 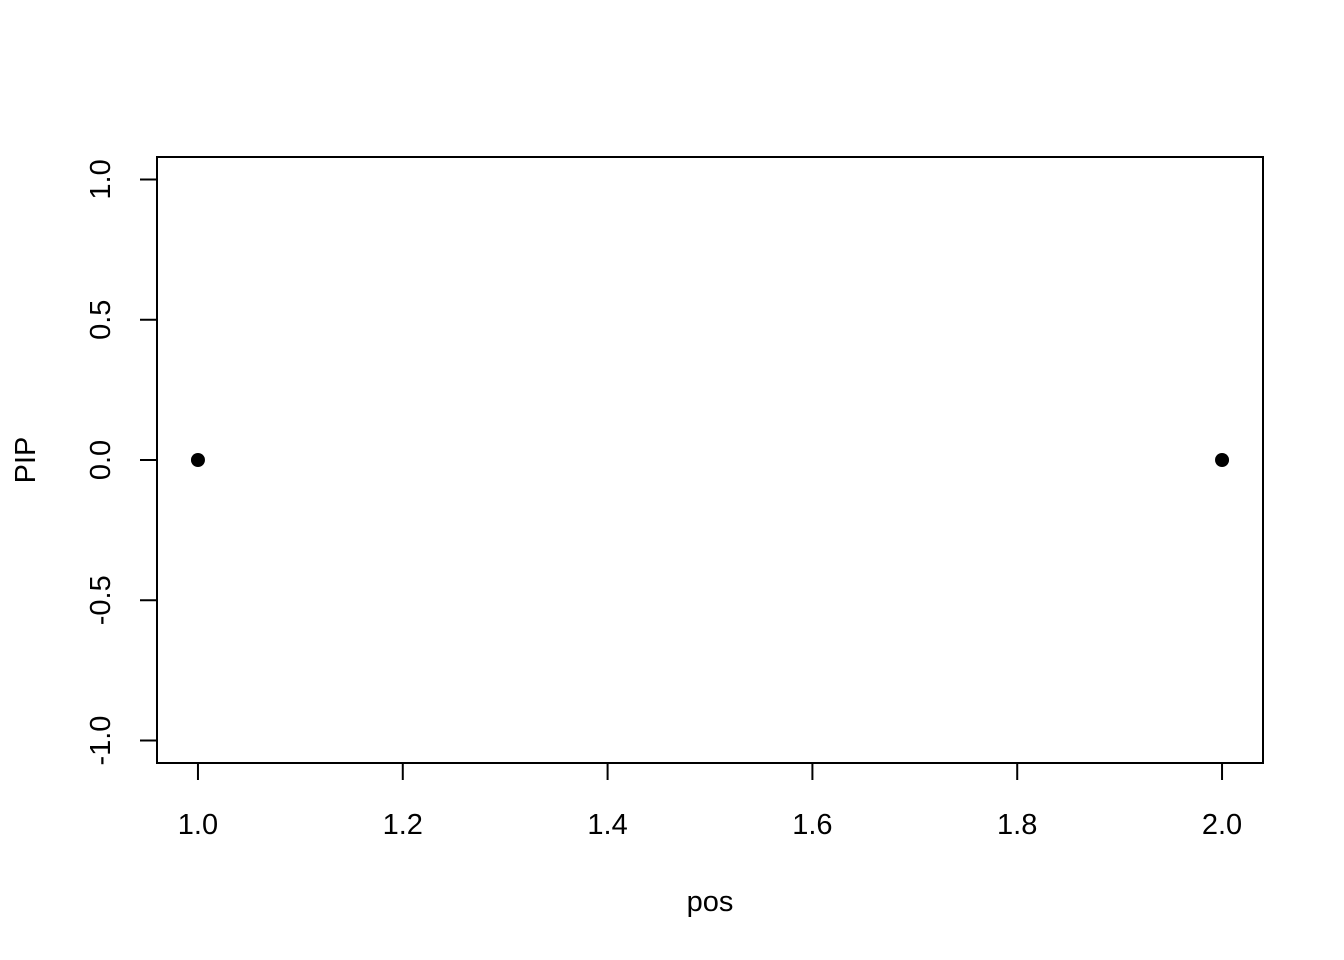 What do you see at coordinates (101, 600) in the screenshot?
I see `y-tick-label: -0.5` at bounding box center [101, 600].